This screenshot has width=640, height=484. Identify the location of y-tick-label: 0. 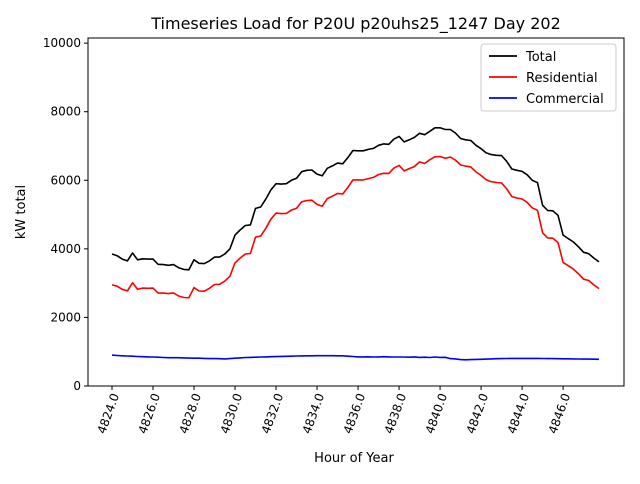
(77, 386).